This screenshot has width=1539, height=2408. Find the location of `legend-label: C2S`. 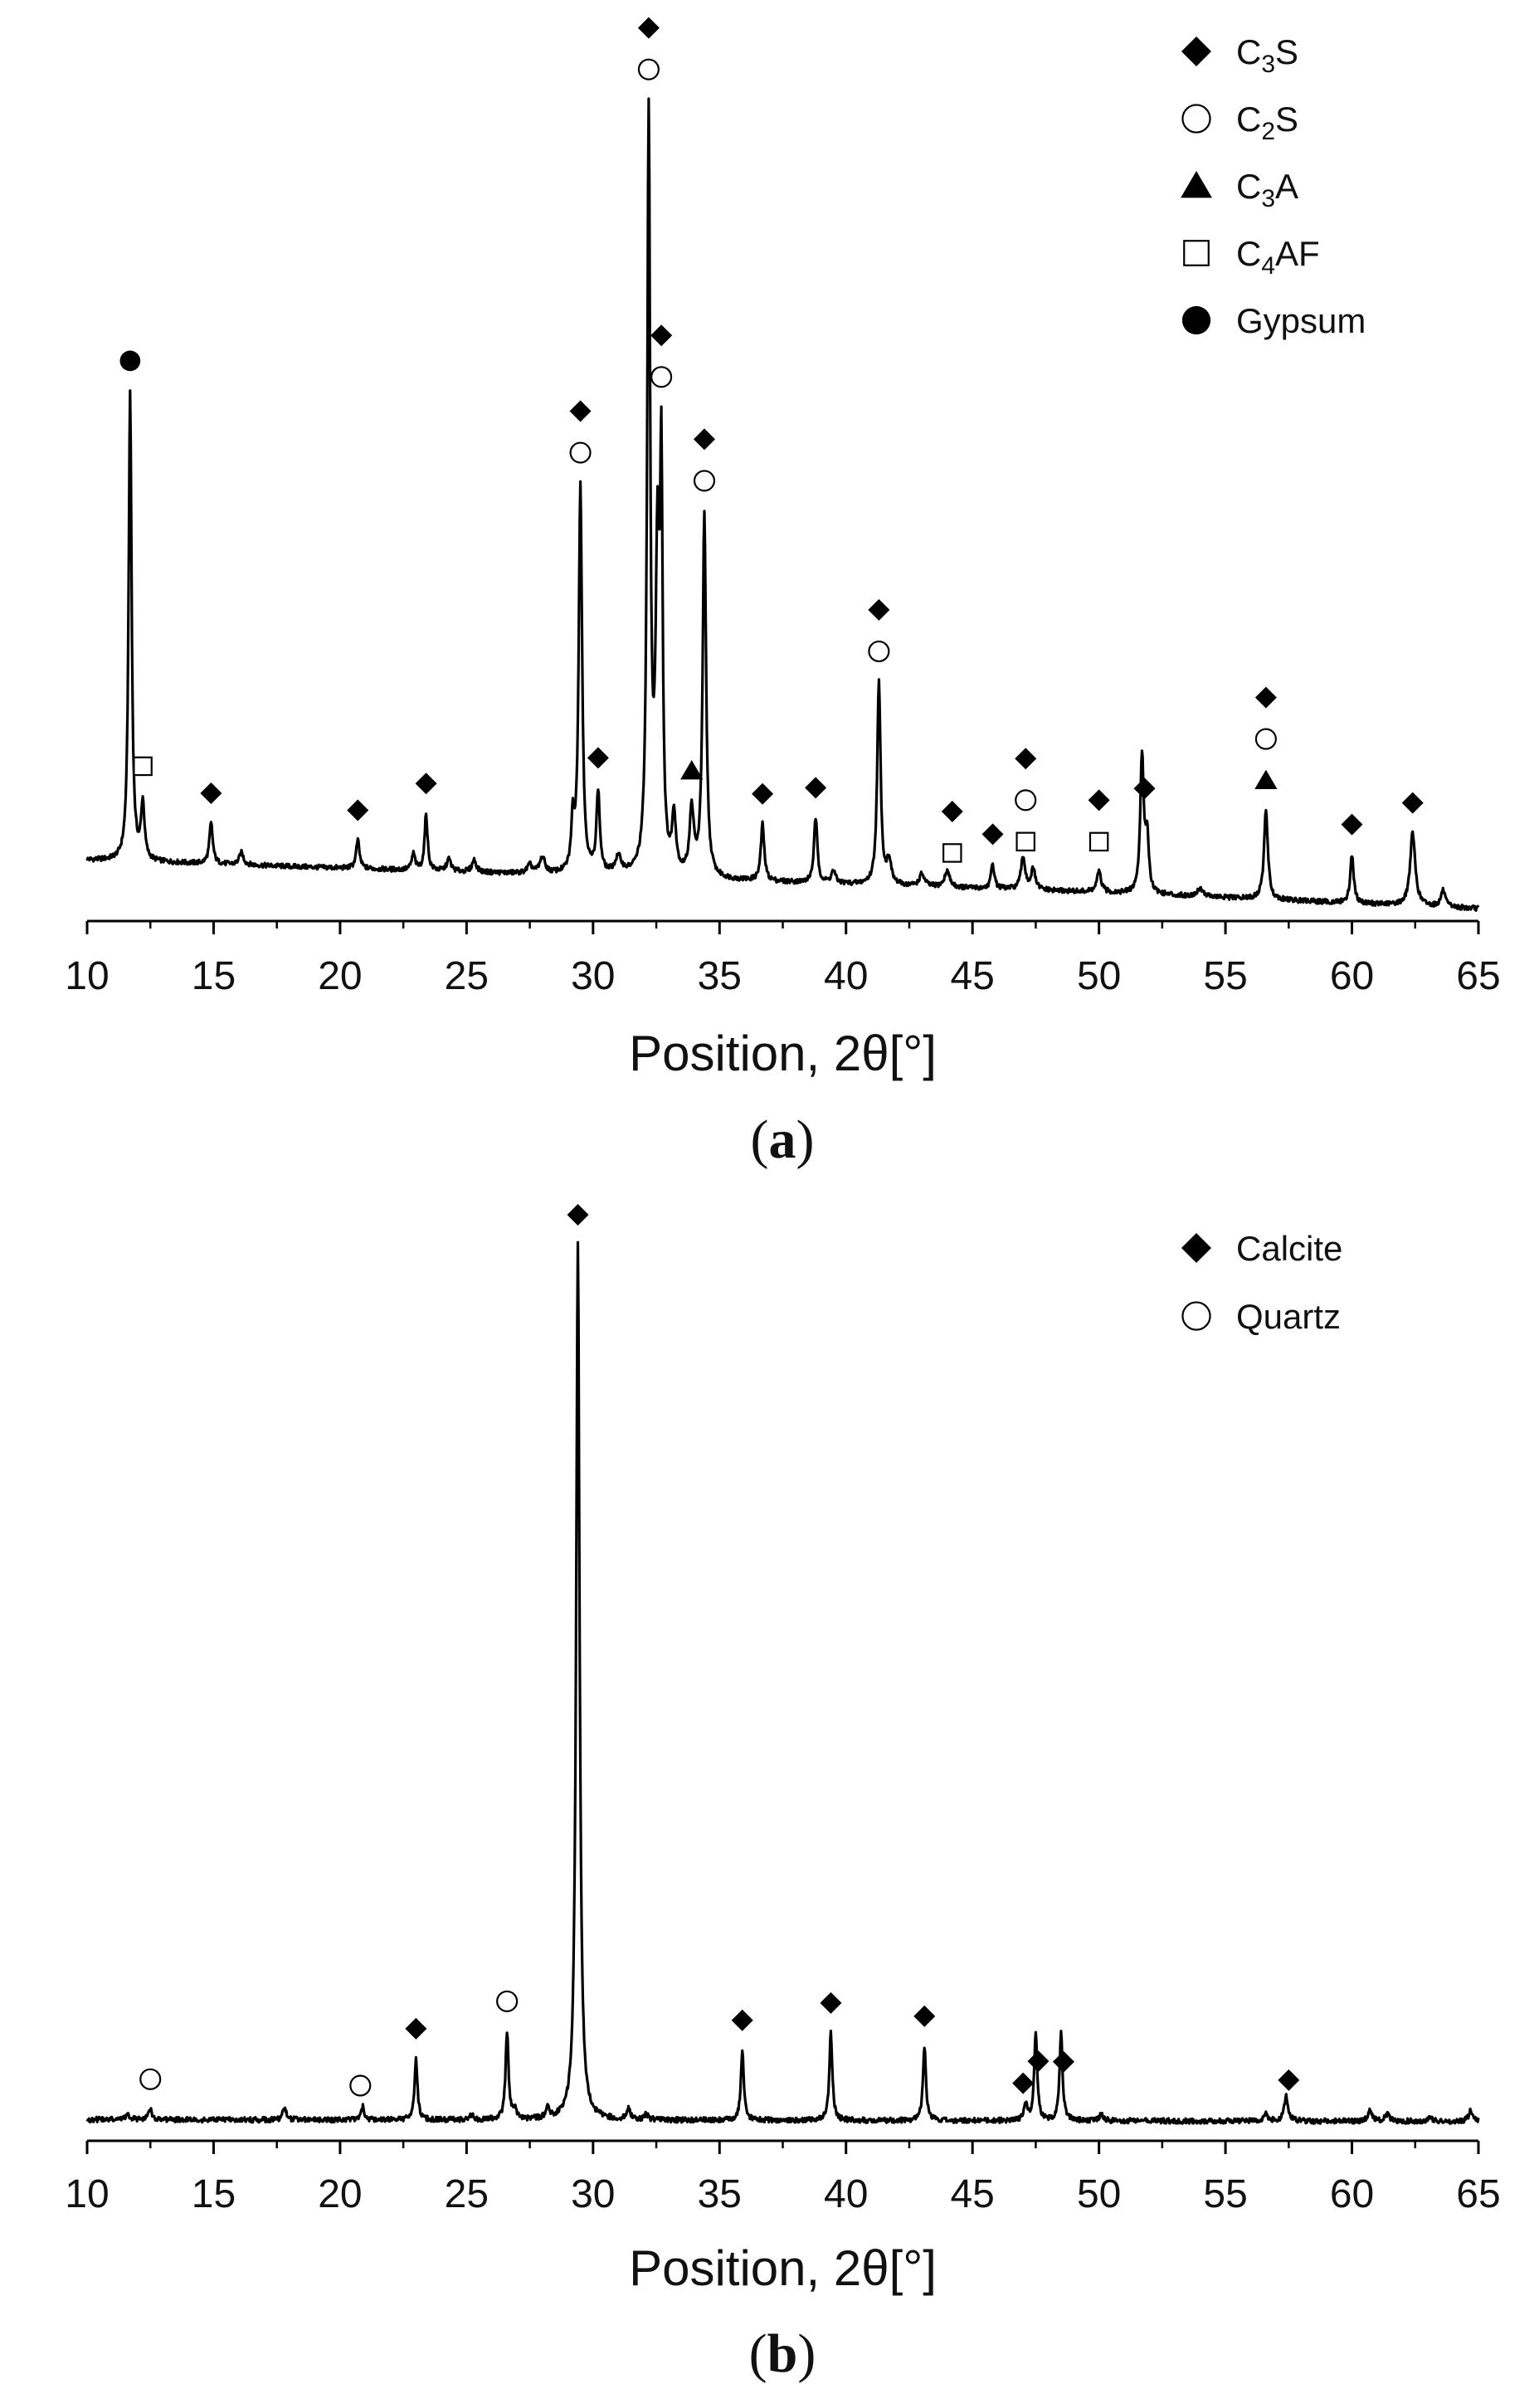

legend-label: C2S is located at coordinates (1267, 122).